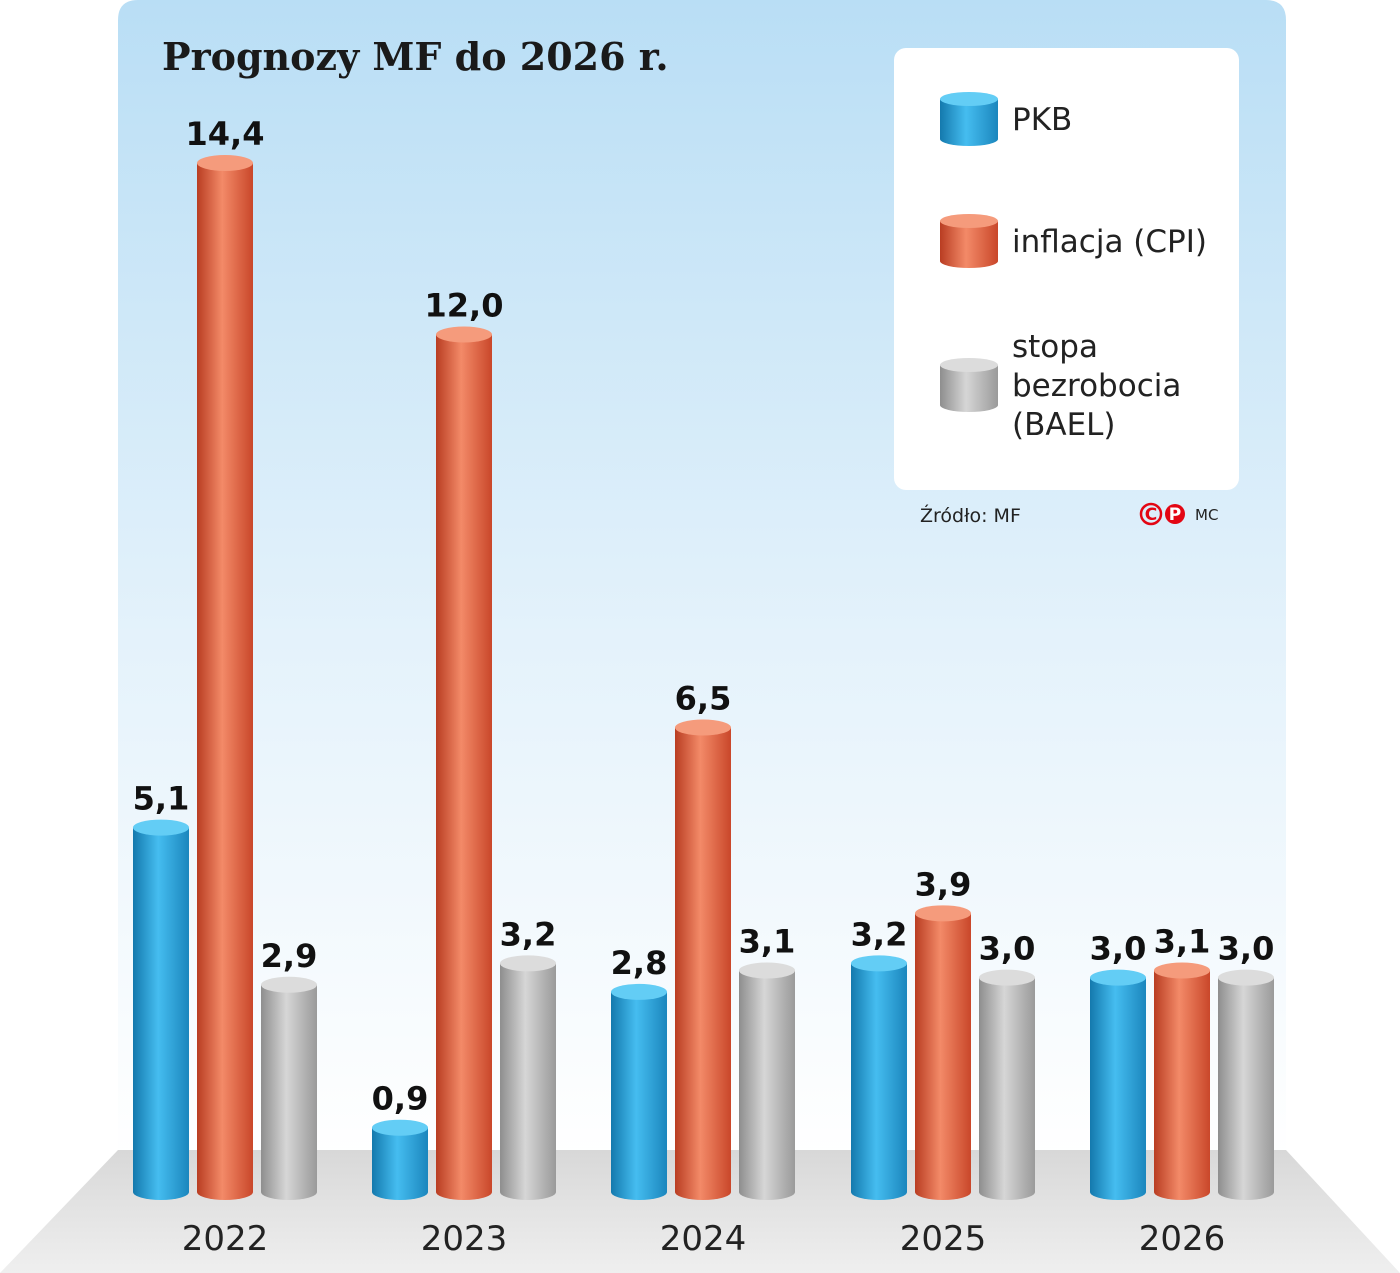 This screenshot has height=1273, width=1400. Describe the element at coordinates (1096, 386) in the screenshot. I see `legend-label-bael: stopa bezrobocia (BAEL)` at that location.